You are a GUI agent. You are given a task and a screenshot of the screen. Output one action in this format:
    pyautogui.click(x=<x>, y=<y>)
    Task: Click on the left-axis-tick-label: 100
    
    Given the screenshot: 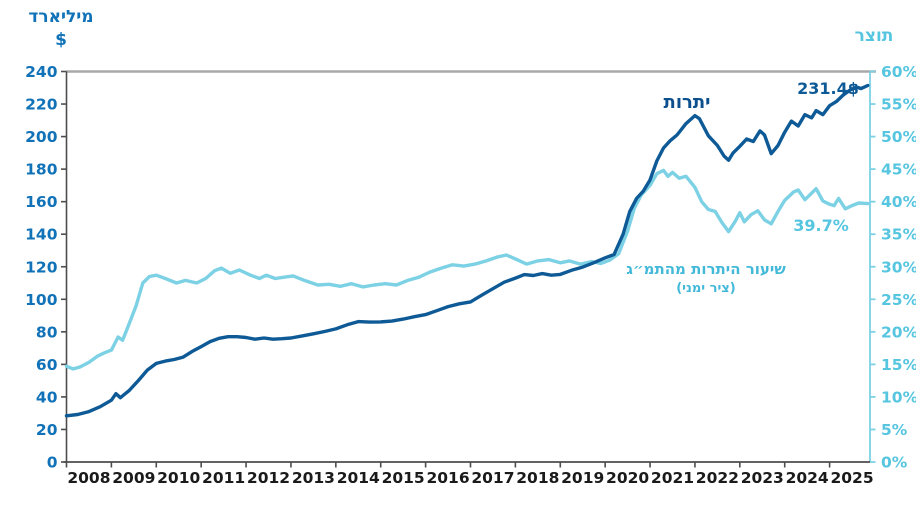 What is the action you would take?
    pyautogui.click(x=41, y=300)
    